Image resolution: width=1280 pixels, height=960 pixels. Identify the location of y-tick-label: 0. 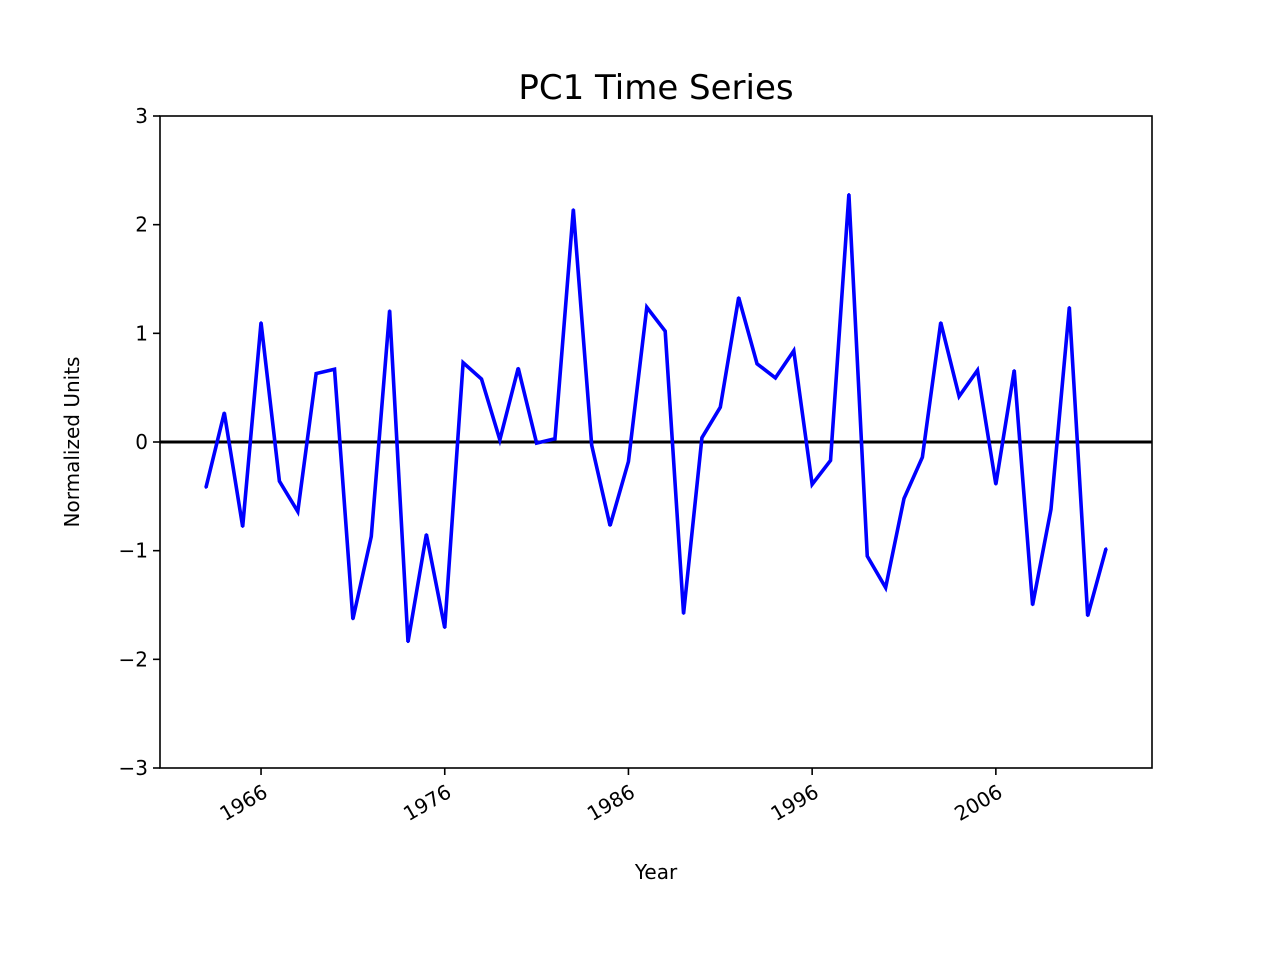
(141, 442).